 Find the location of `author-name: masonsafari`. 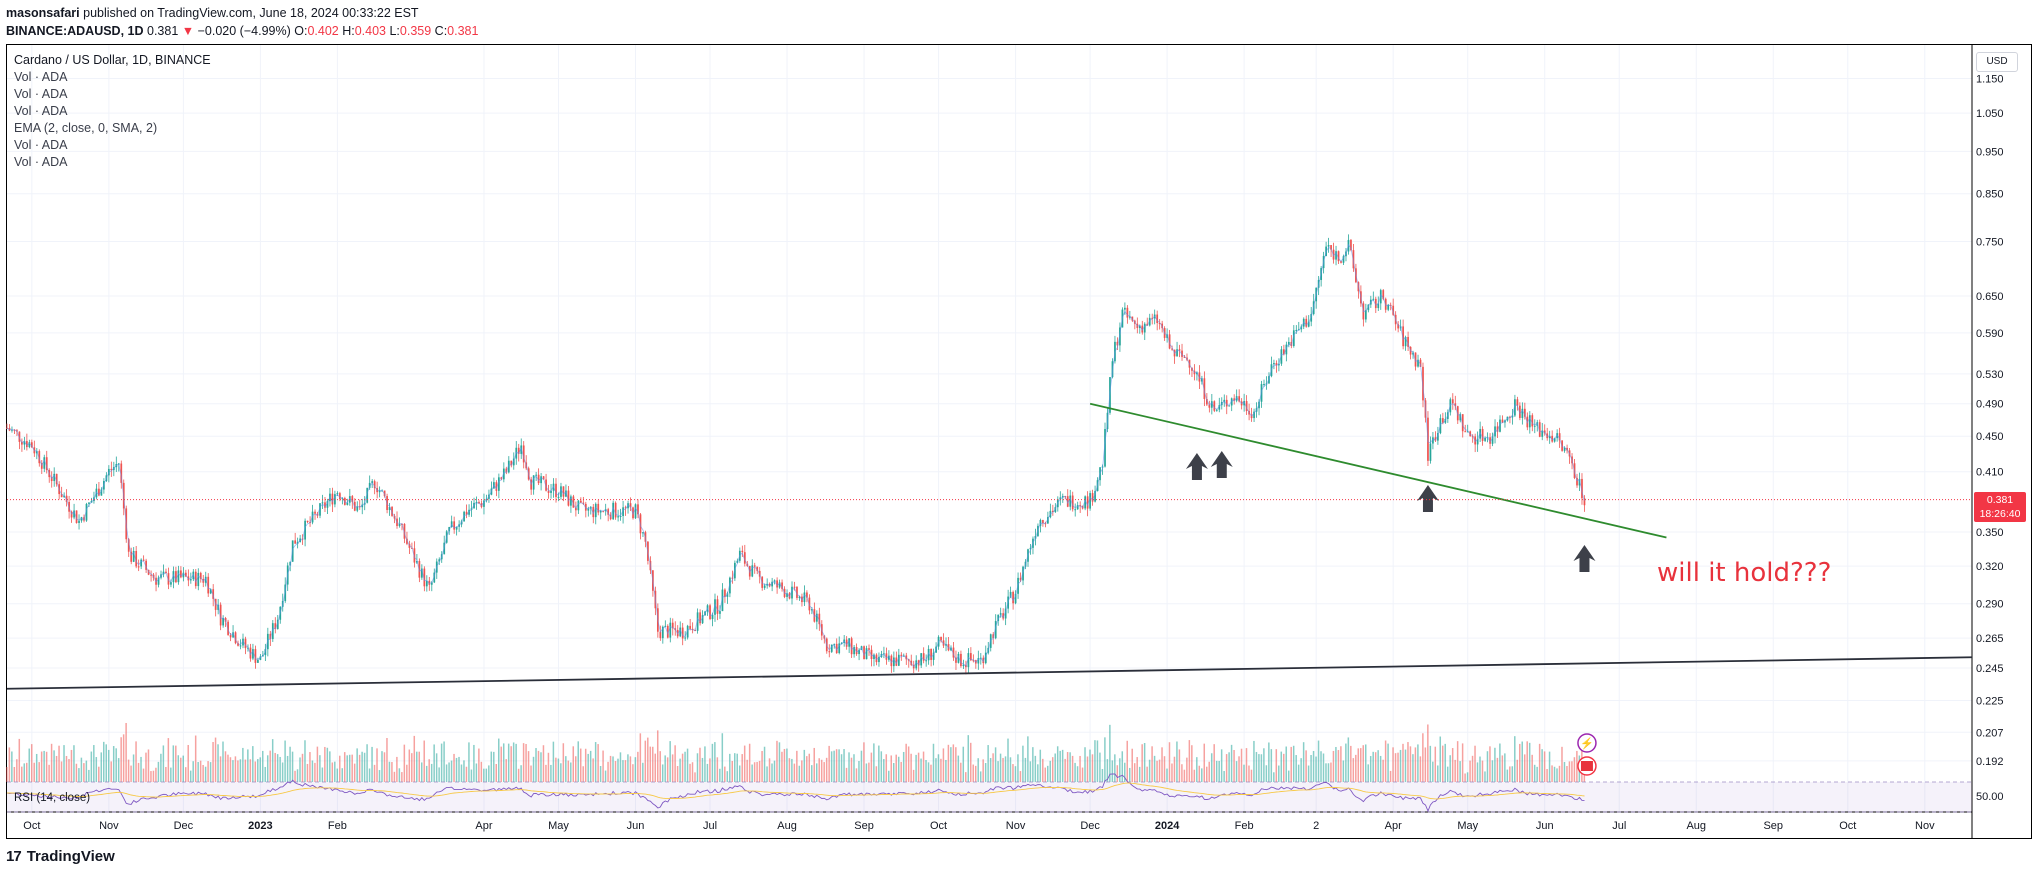

author-name: masonsafari is located at coordinates (43, 13).